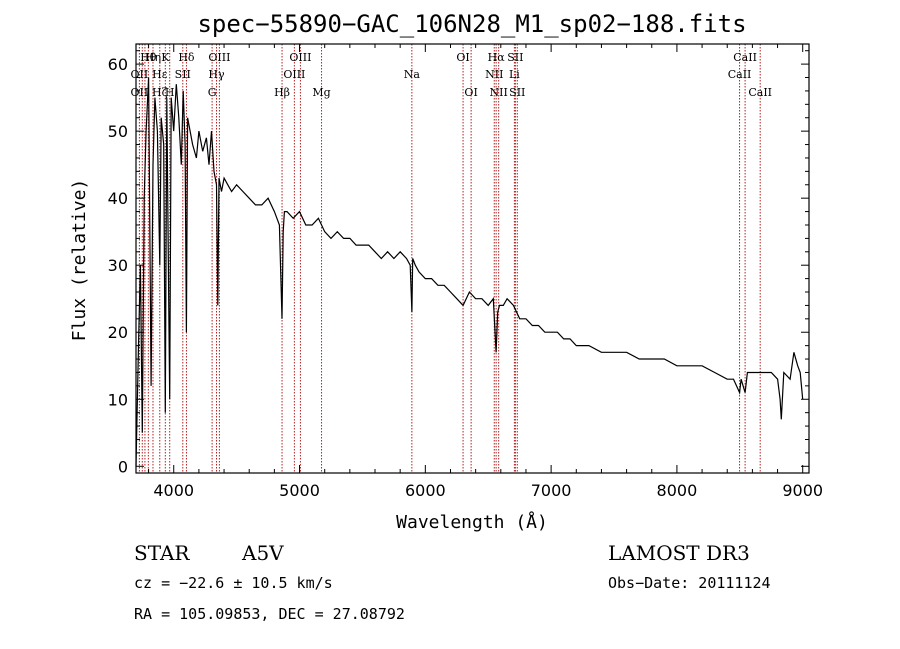  I want to click on chart-title: spec−55890−GAC_106N28_M1_sp02−188.fits, so click(471, 24).